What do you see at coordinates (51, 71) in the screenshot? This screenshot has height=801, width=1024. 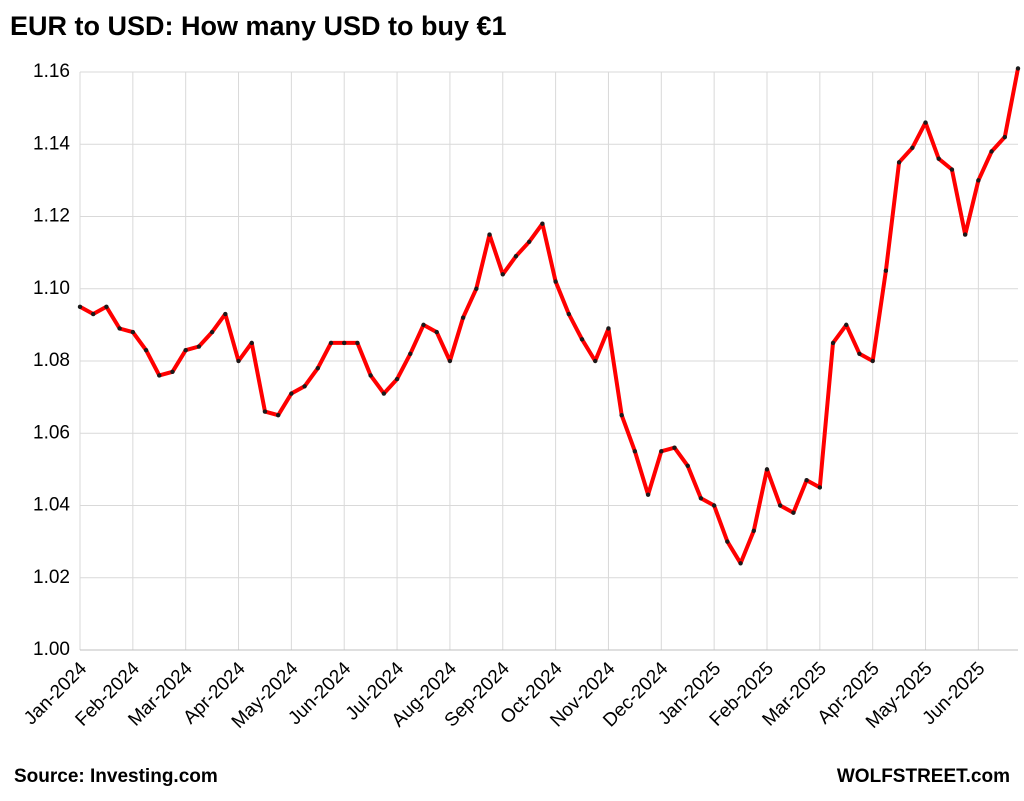 I see `y-tick-label: 1.16` at bounding box center [51, 71].